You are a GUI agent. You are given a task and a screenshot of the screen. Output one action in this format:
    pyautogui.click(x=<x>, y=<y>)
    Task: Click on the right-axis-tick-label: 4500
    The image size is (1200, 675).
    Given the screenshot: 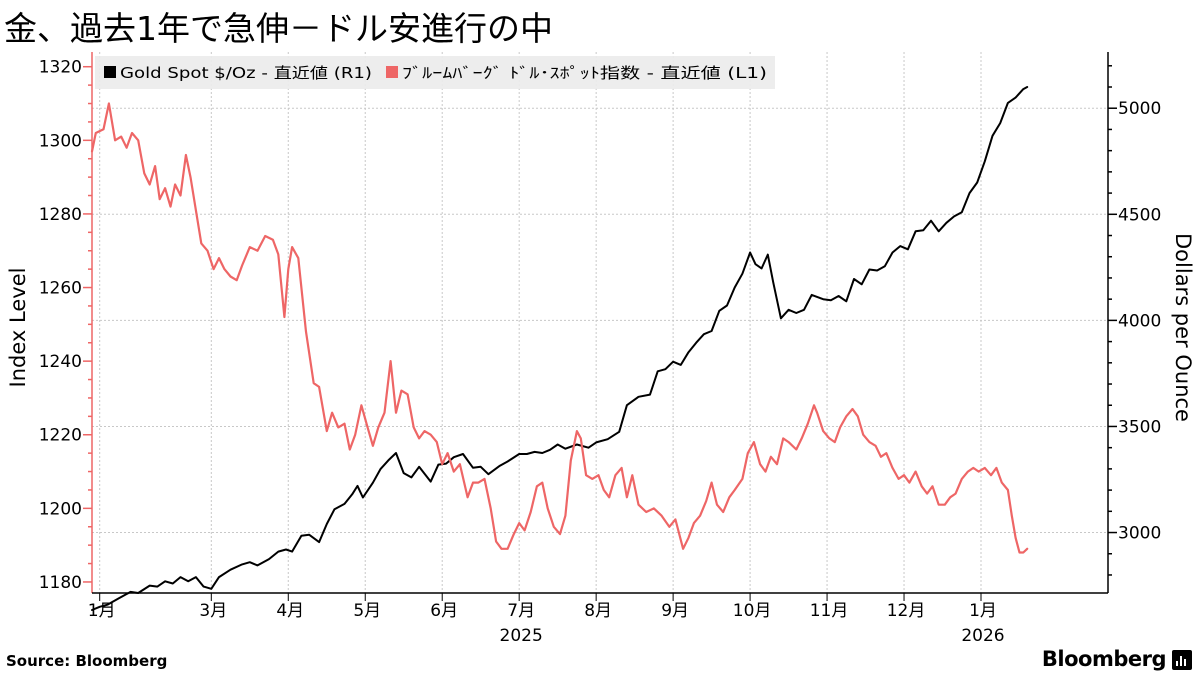 What is the action you would take?
    pyautogui.click(x=1139, y=215)
    